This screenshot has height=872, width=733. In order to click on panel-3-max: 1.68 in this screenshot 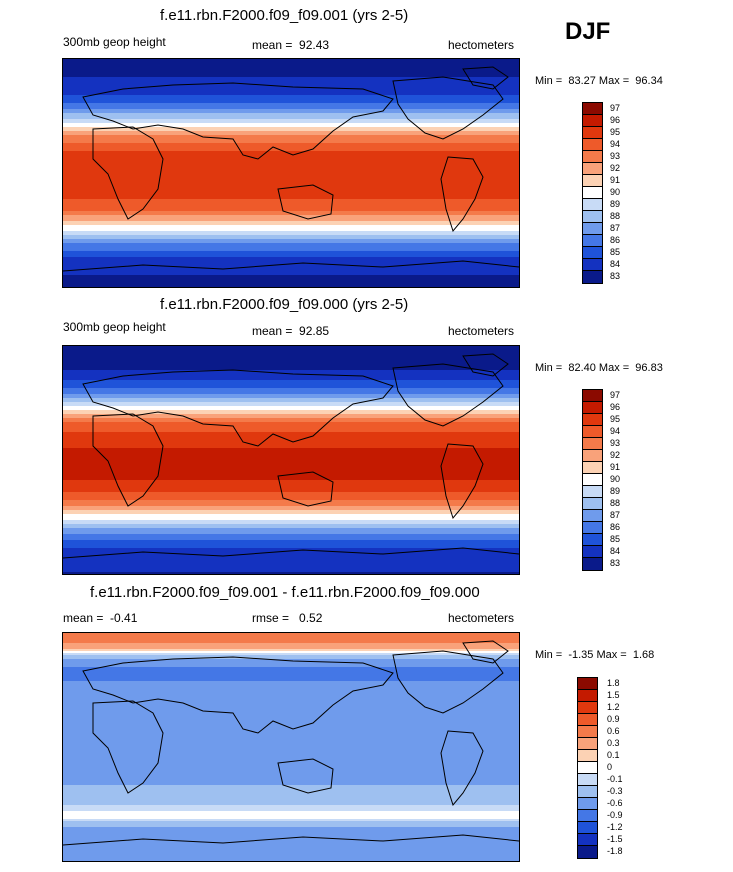, I will do `click(643, 655)`.